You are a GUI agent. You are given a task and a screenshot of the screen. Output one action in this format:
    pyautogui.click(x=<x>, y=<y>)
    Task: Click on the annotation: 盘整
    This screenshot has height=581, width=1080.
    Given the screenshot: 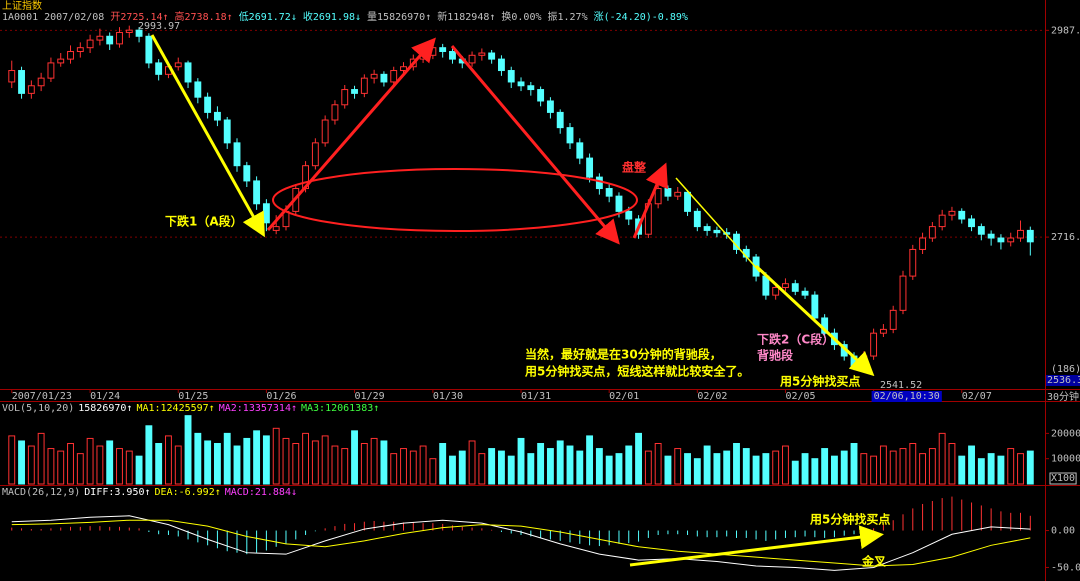 What is the action you would take?
    pyautogui.click(x=634, y=167)
    